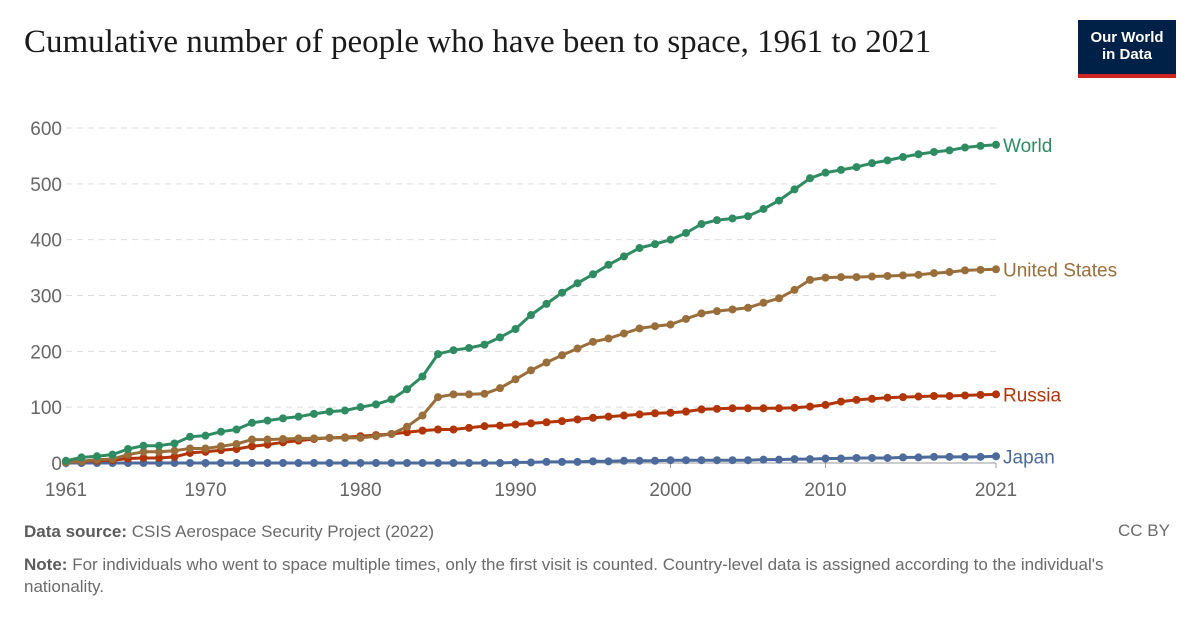 Image resolution: width=1200 pixels, height=627 pixels. Describe the element at coordinates (825, 490) in the screenshot. I see `x-tick-label: 2010` at that location.